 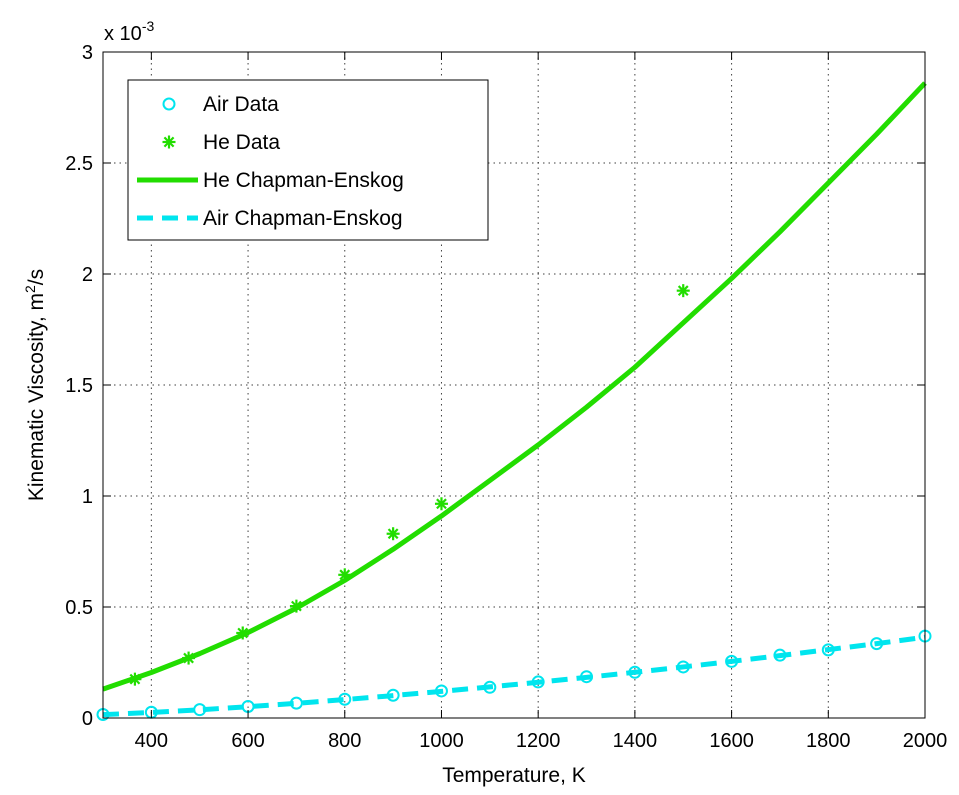 What do you see at coordinates (514, 775) in the screenshot?
I see `x-axis-label: Temperature, K` at bounding box center [514, 775].